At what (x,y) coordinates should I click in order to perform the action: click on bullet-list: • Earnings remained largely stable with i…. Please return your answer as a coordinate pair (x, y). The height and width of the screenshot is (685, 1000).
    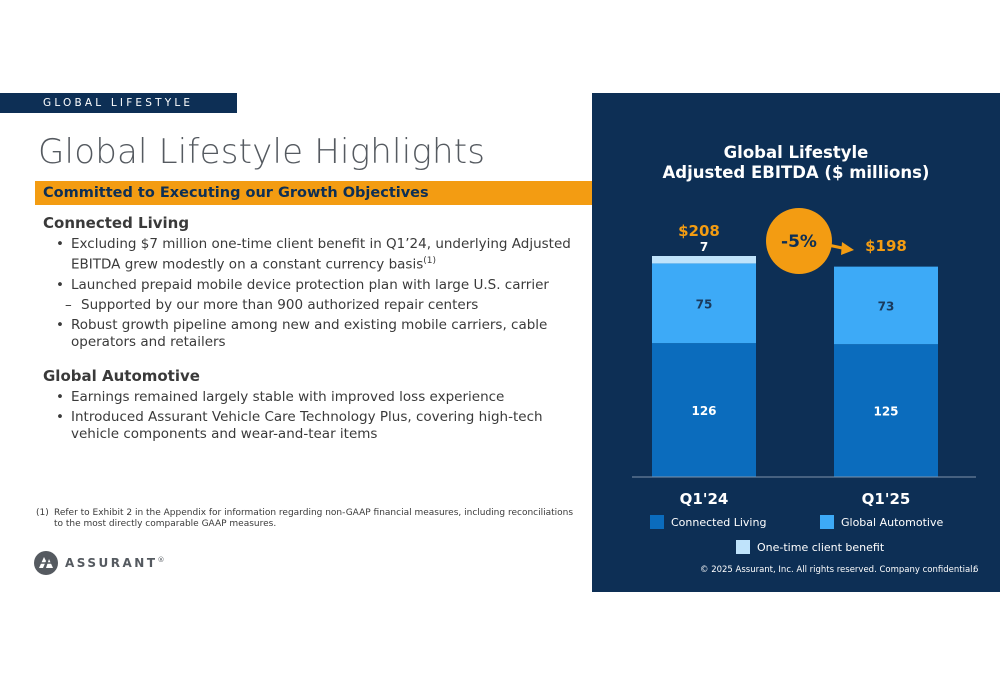
    Looking at the image, I should click on (308, 416).